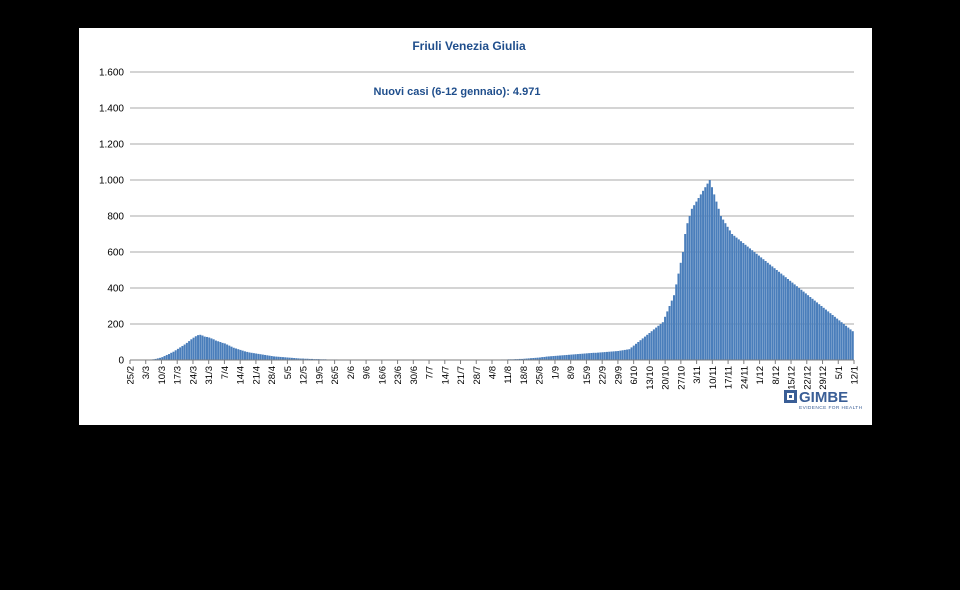 This screenshot has width=960, height=590. Describe the element at coordinates (256, 375) in the screenshot. I see `x-tick-label: 21/4` at that location.